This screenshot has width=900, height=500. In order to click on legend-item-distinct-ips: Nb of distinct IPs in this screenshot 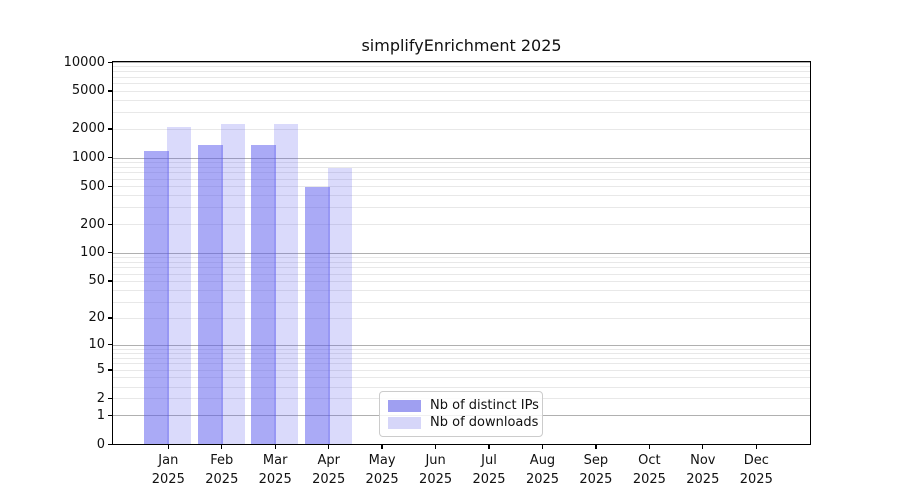, I will do `click(463, 405)`.